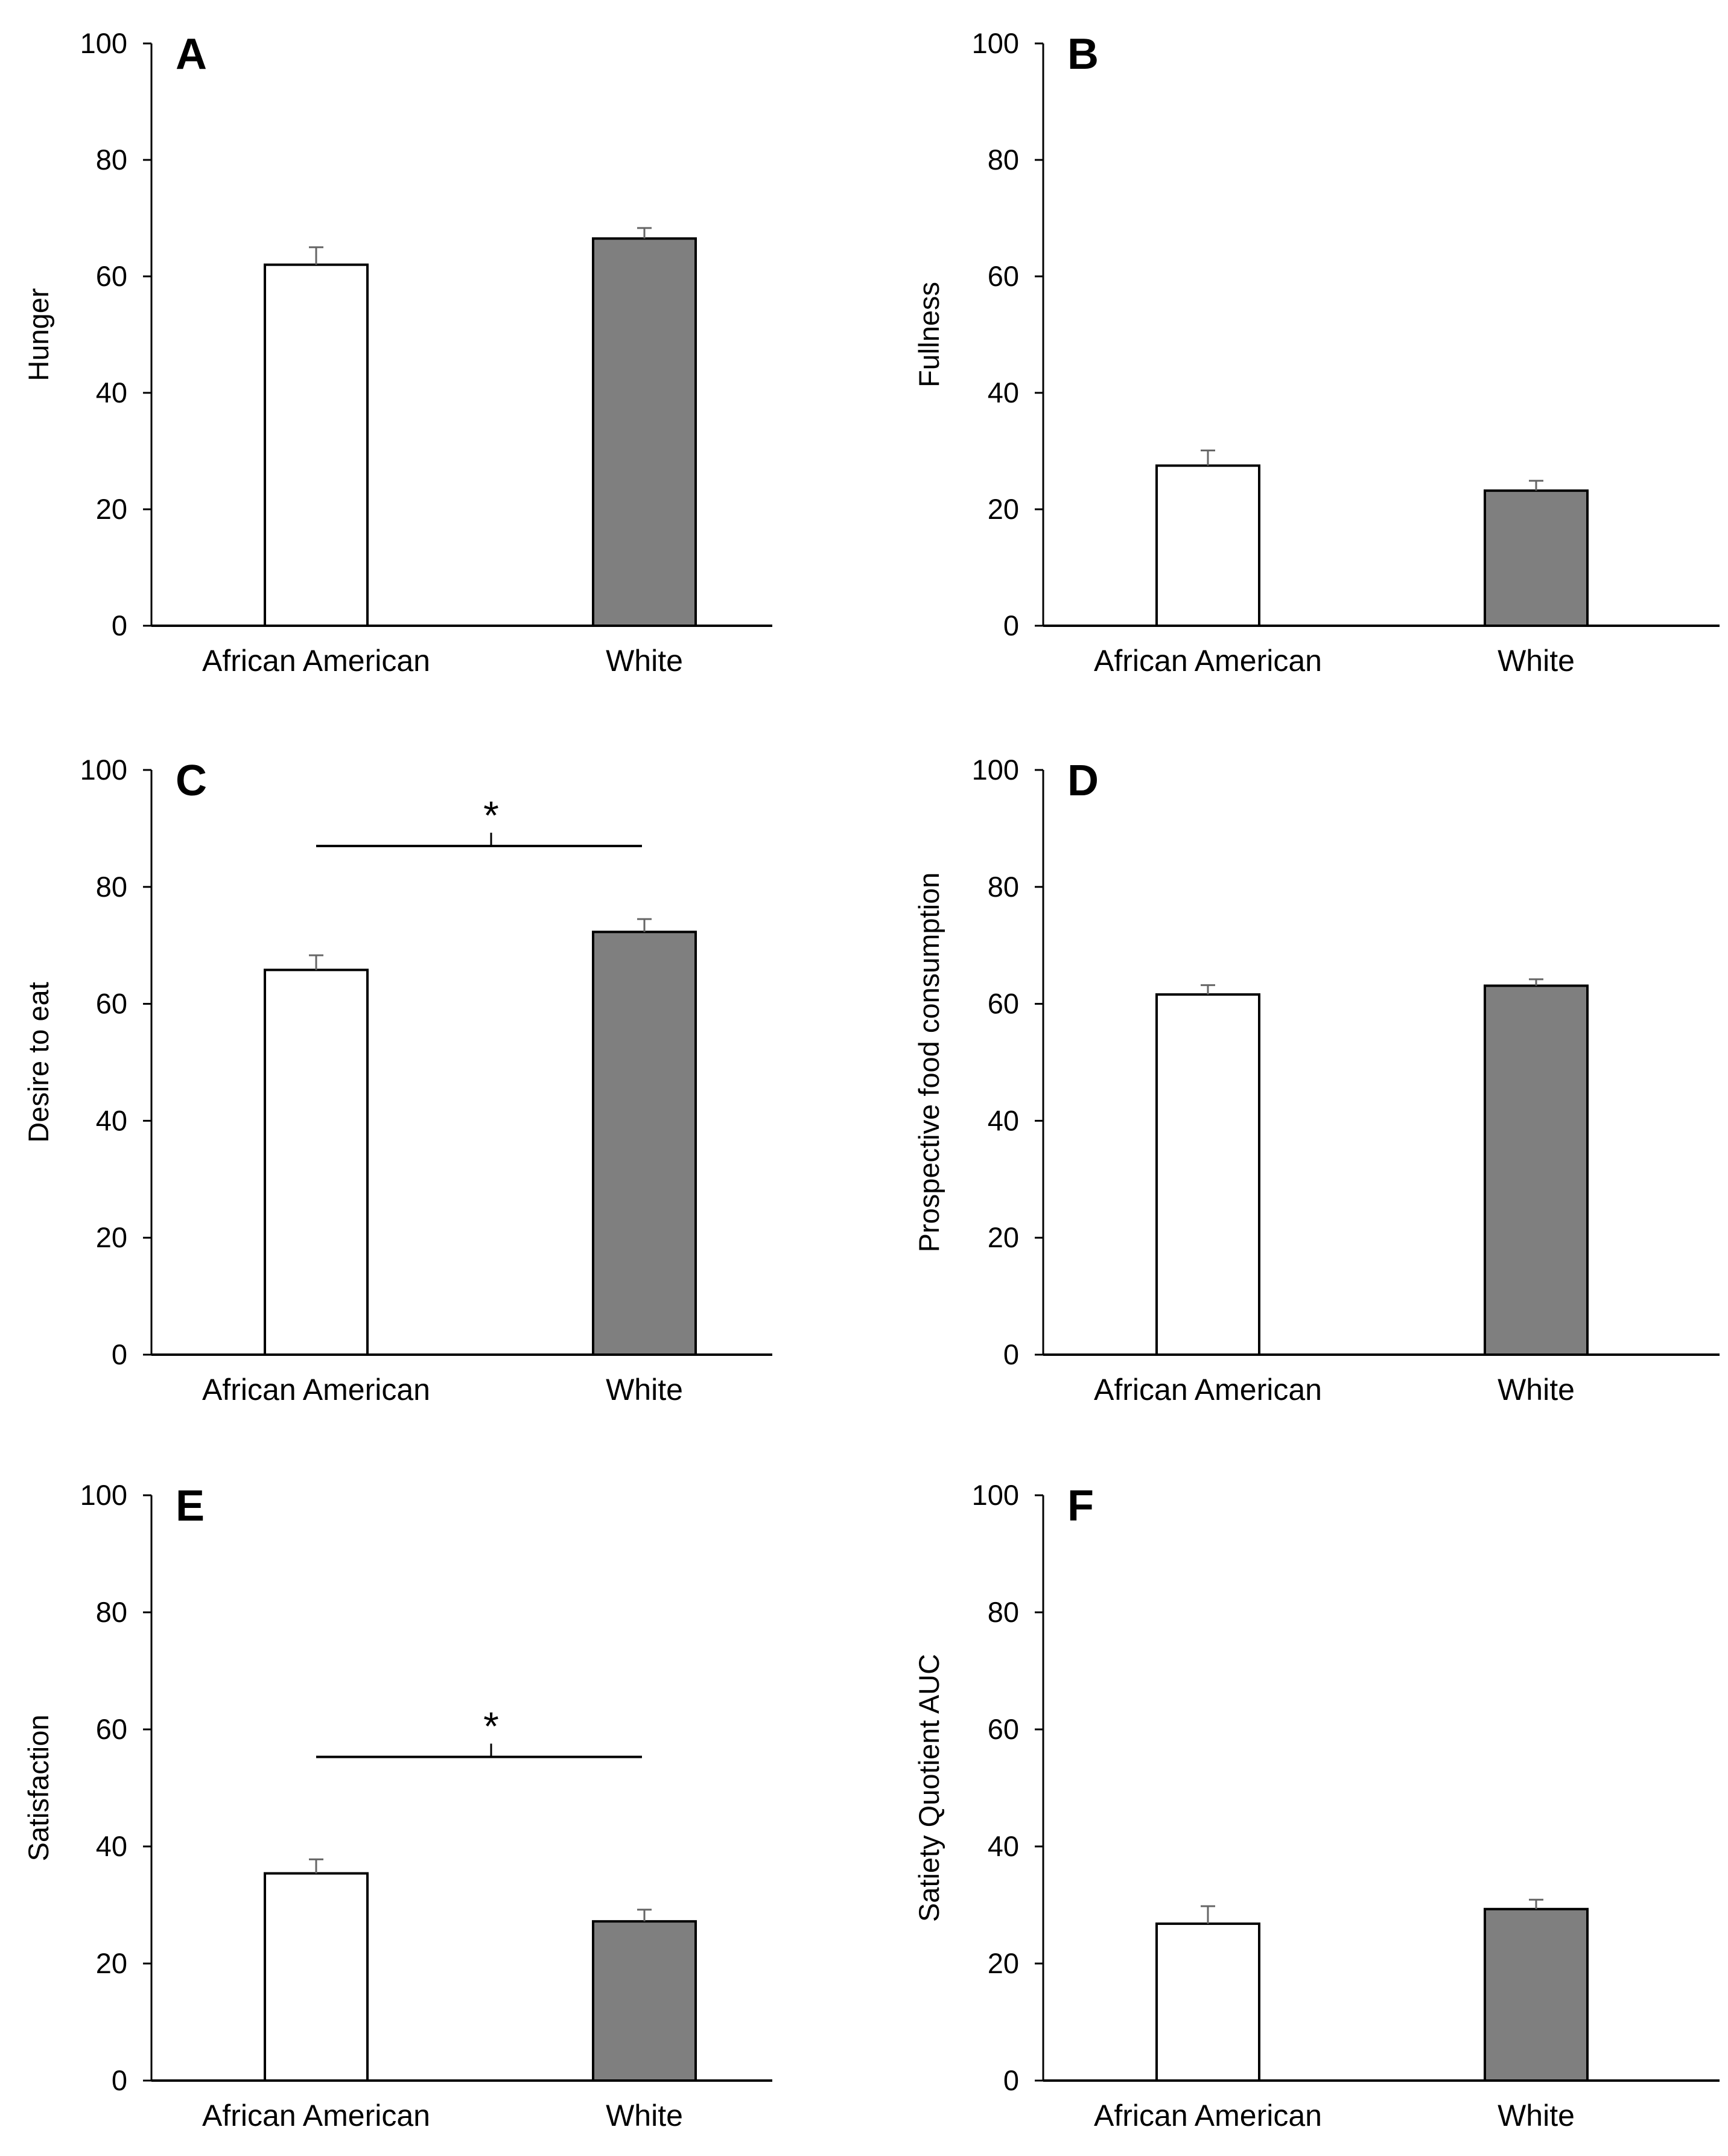  What do you see at coordinates (38, 1788) in the screenshot?
I see `y-axis-label: Satisfaction` at bounding box center [38, 1788].